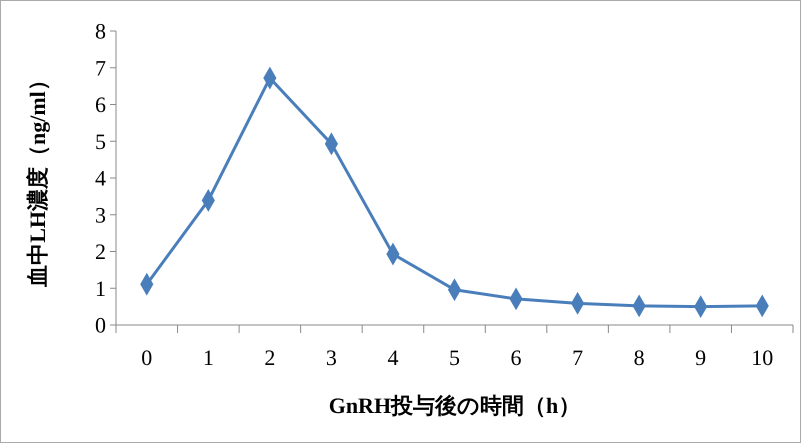 Image resolution: width=801 pixels, height=443 pixels. What do you see at coordinates (578, 357) in the screenshot?
I see `x-tick-label: 7` at bounding box center [578, 357].